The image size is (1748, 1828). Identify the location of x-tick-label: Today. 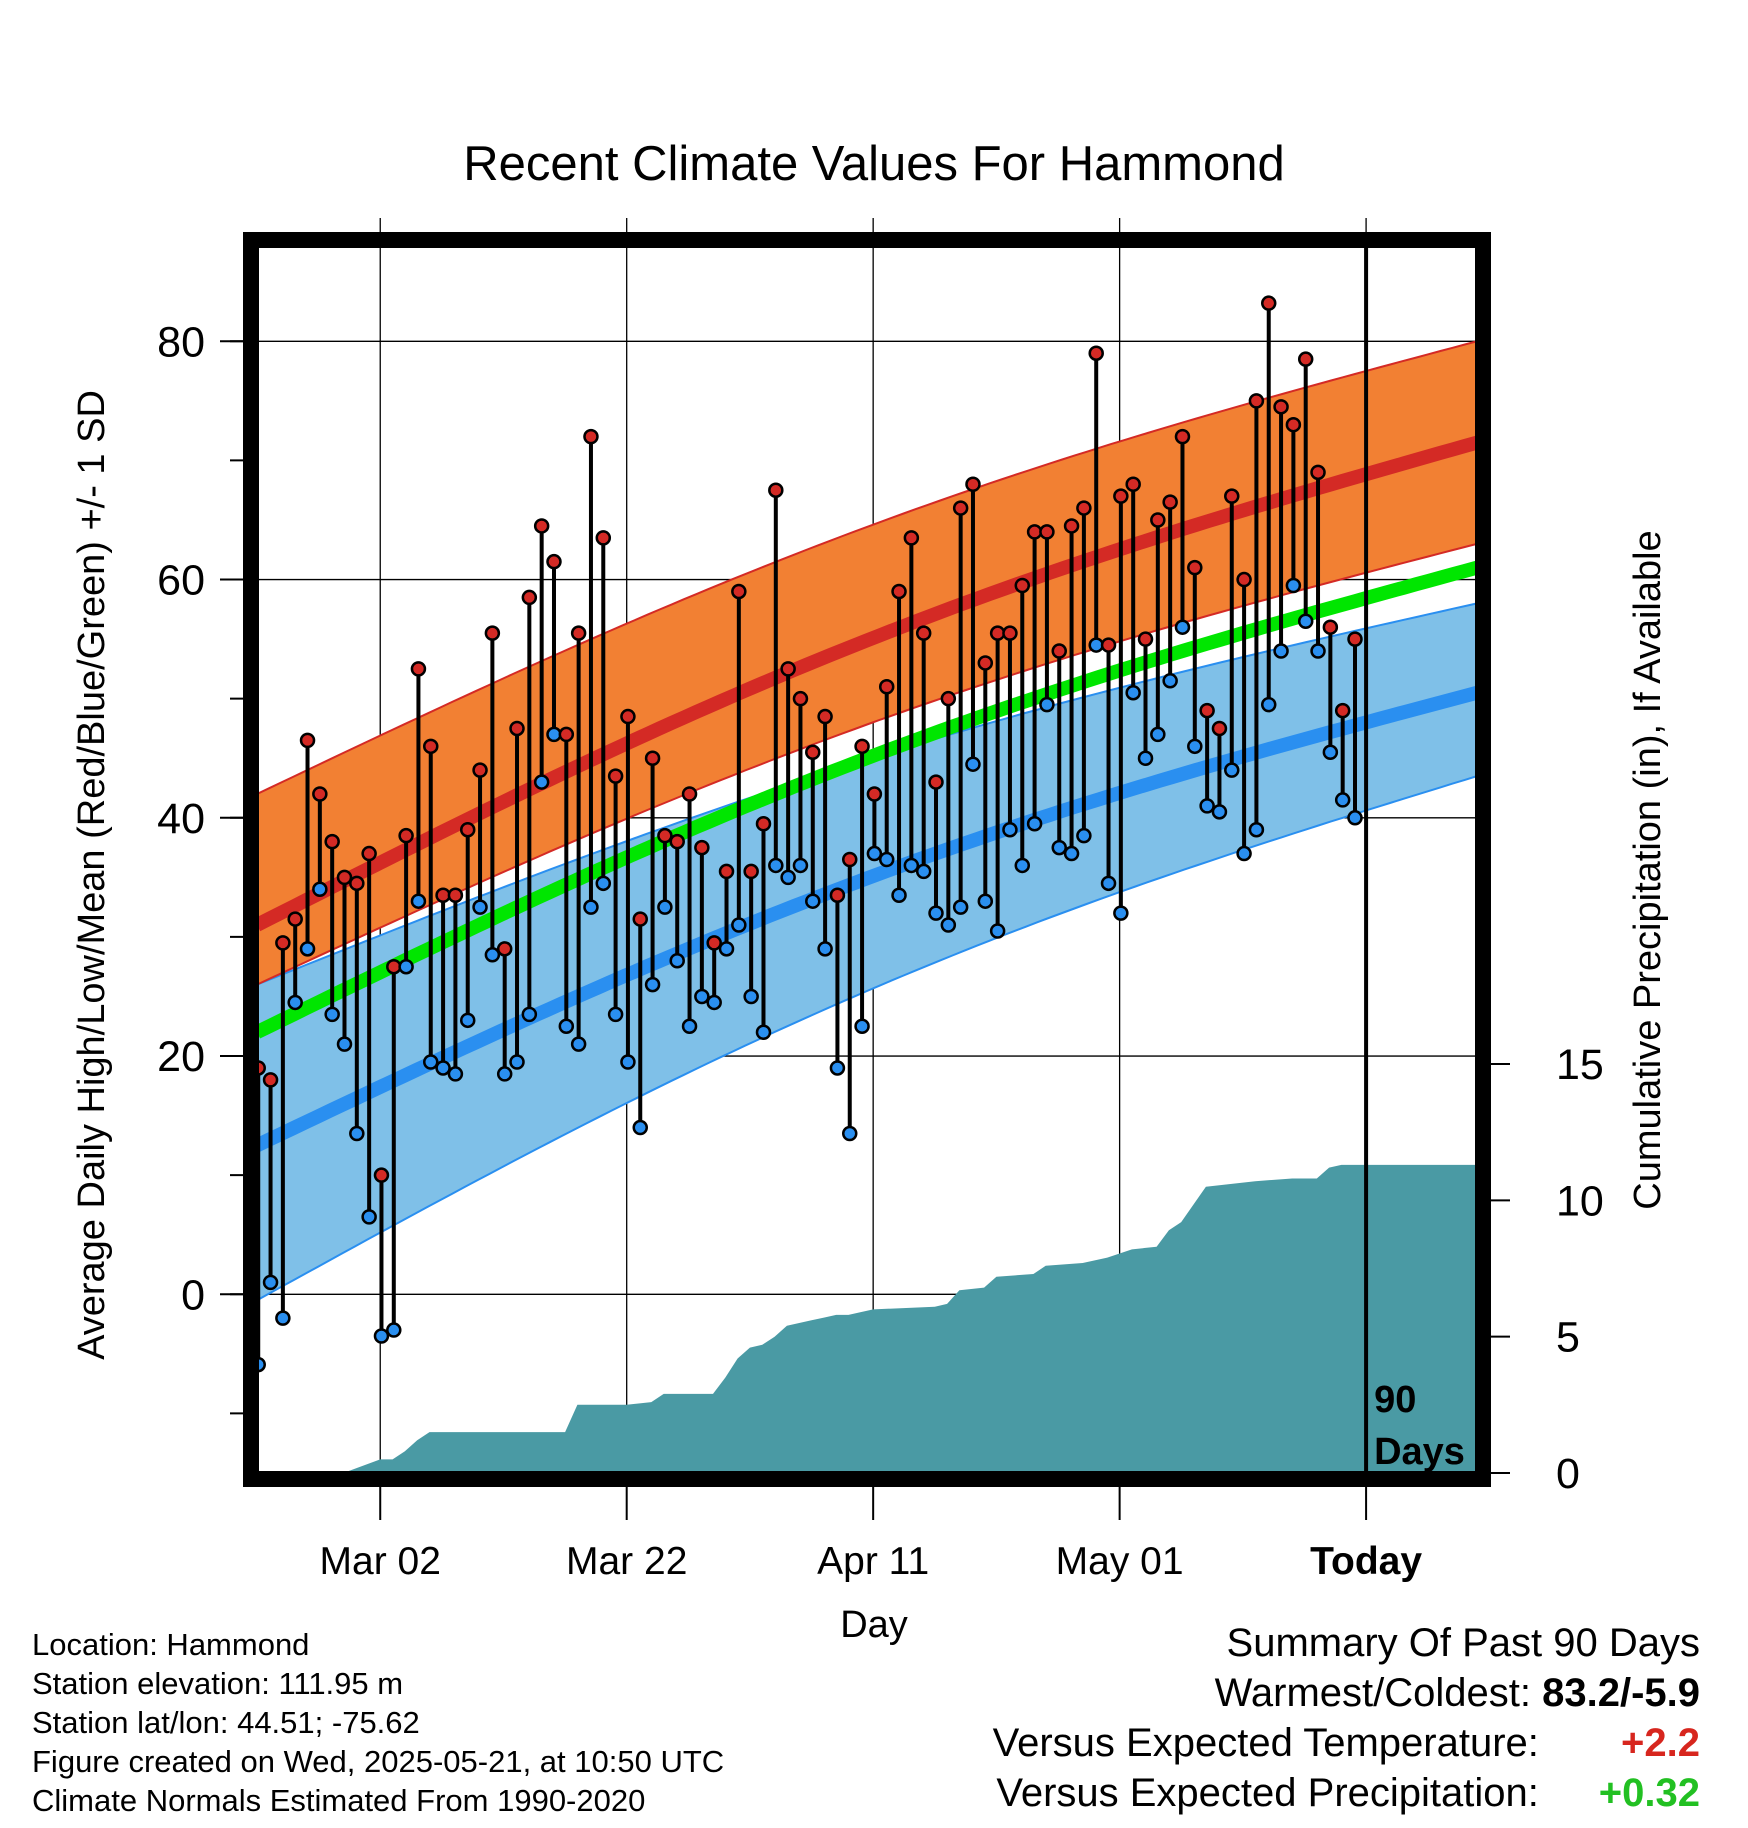
(1366, 1561).